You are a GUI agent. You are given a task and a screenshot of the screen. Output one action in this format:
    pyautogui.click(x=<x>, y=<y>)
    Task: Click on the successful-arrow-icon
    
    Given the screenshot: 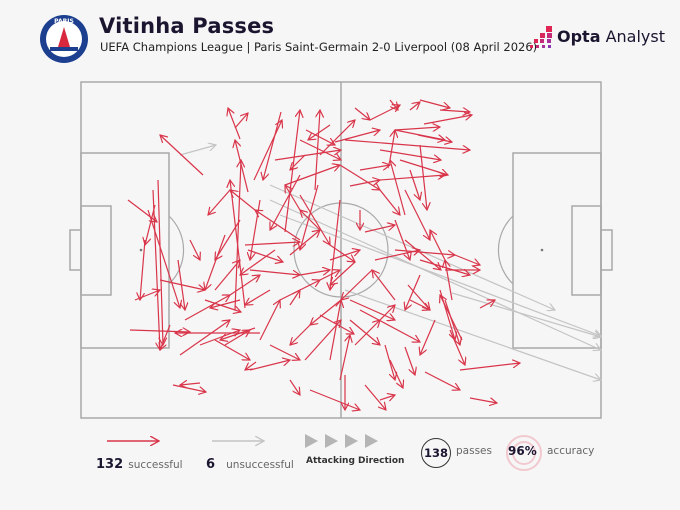 What is the action you would take?
    pyautogui.click(x=136, y=441)
    